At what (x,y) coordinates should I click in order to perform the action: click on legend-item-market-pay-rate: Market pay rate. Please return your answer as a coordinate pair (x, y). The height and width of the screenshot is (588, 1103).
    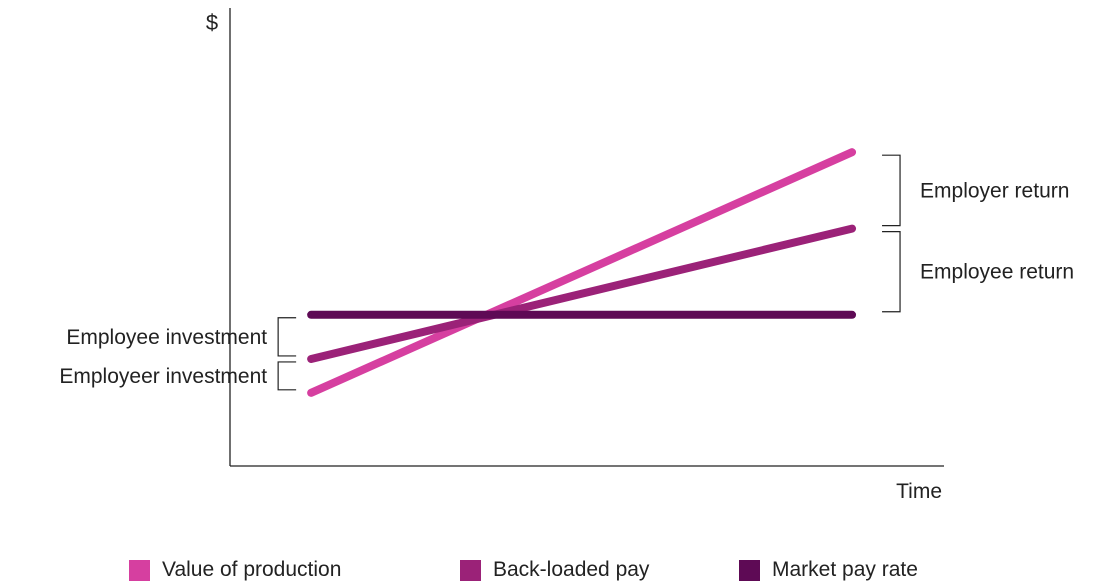
    Looking at the image, I should click on (828, 570).